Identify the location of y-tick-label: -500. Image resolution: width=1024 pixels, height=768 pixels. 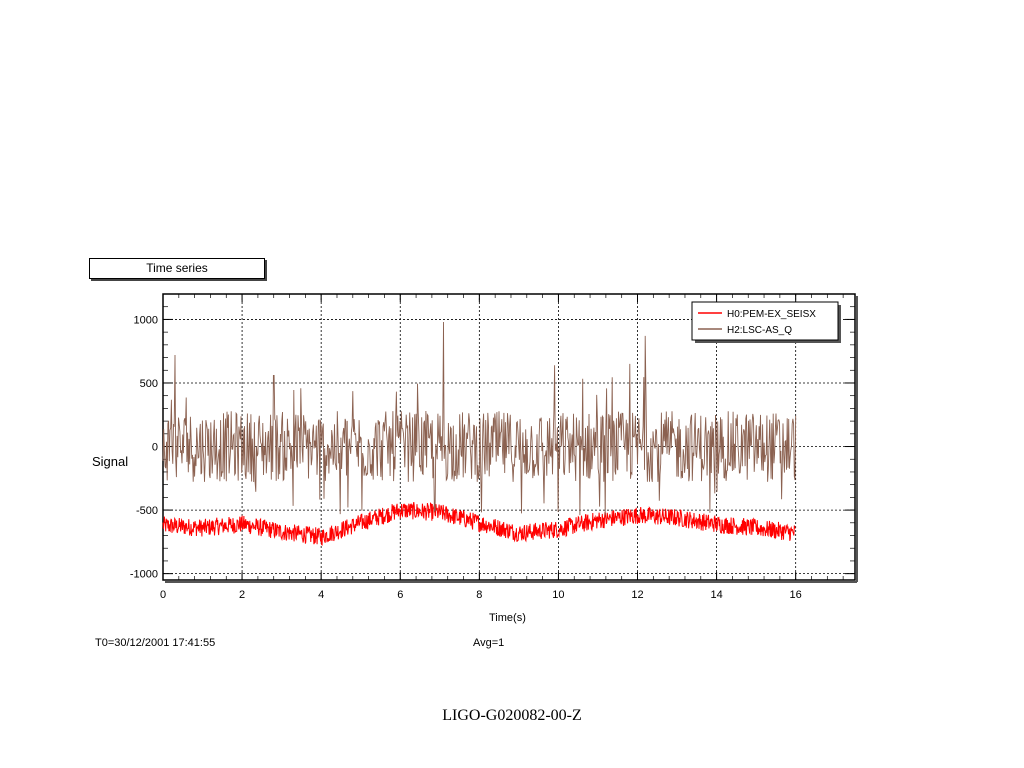
(147, 511).